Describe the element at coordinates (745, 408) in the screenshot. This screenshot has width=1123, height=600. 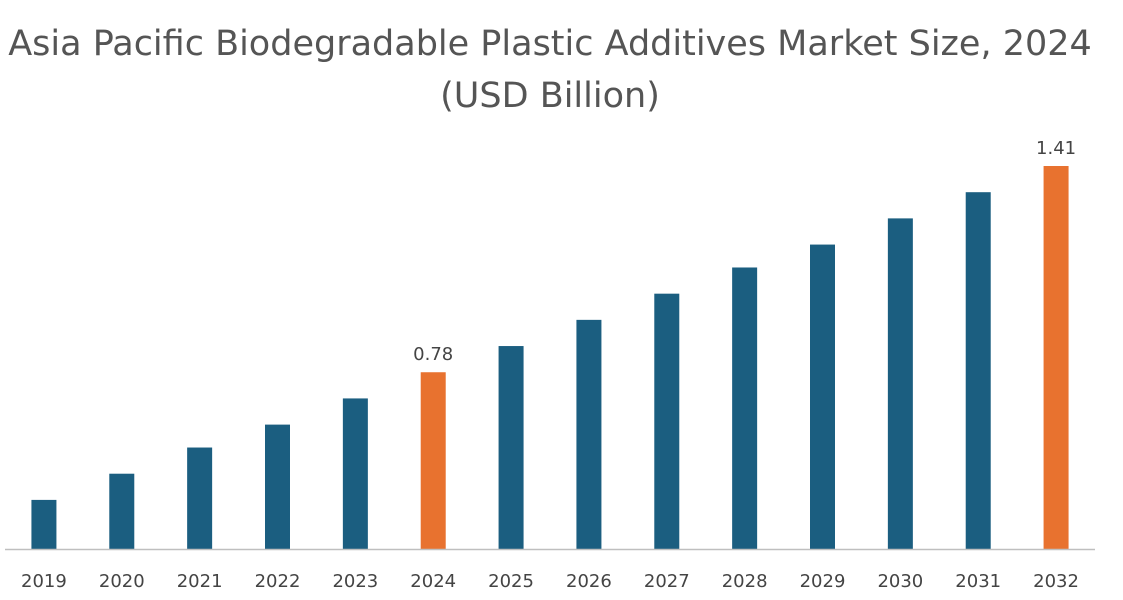
I see `bar-2028` at that location.